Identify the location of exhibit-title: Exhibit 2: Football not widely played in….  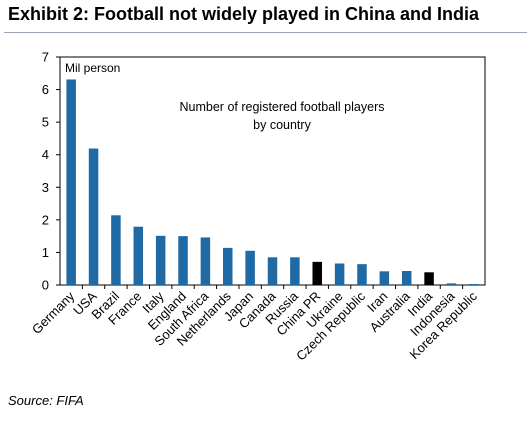
(244, 14).